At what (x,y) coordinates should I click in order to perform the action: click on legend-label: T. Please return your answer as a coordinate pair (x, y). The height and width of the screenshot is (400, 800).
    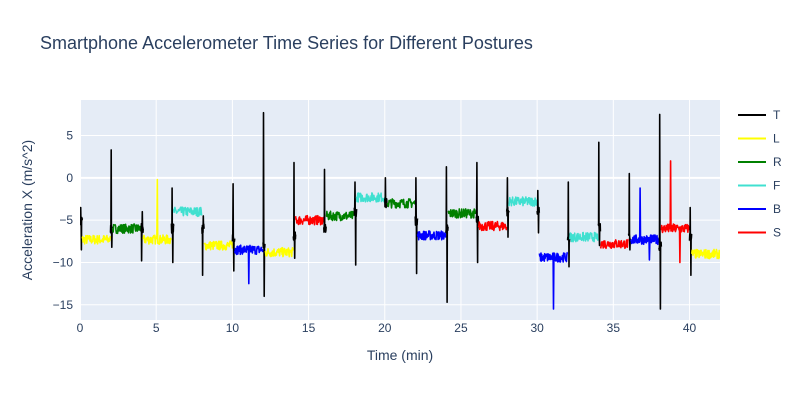
    Looking at the image, I should click on (777, 115).